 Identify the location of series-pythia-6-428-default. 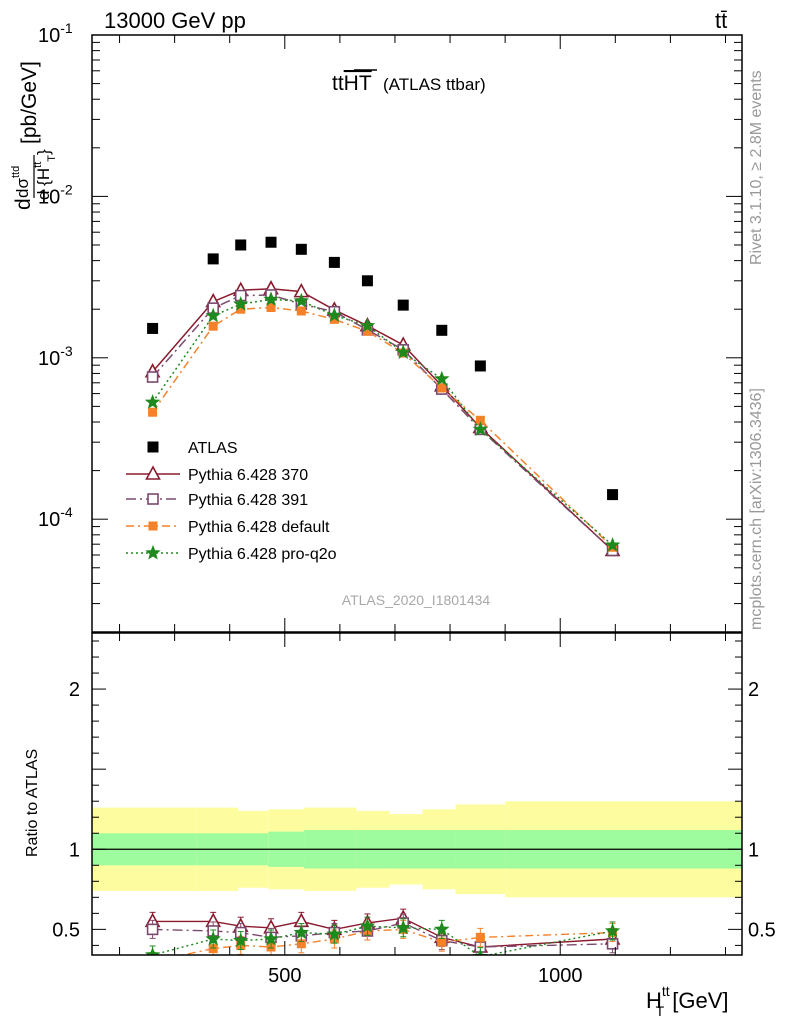
(383, 427).